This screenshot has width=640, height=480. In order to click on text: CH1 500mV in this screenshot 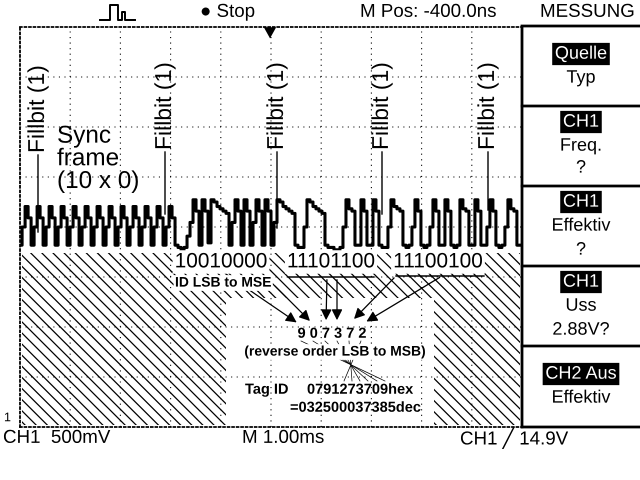, I will do `click(57, 437)`.